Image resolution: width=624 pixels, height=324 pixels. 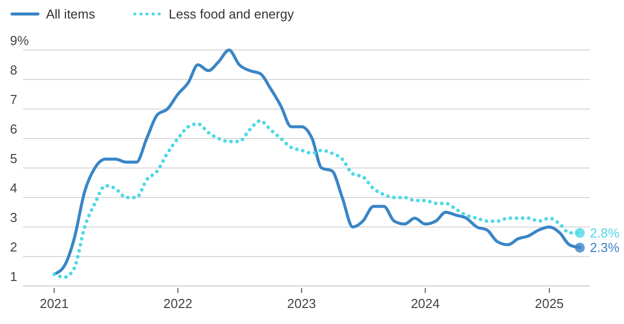 What do you see at coordinates (301, 303) in the screenshot?
I see `x-tick-label: 2023` at bounding box center [301, 303].